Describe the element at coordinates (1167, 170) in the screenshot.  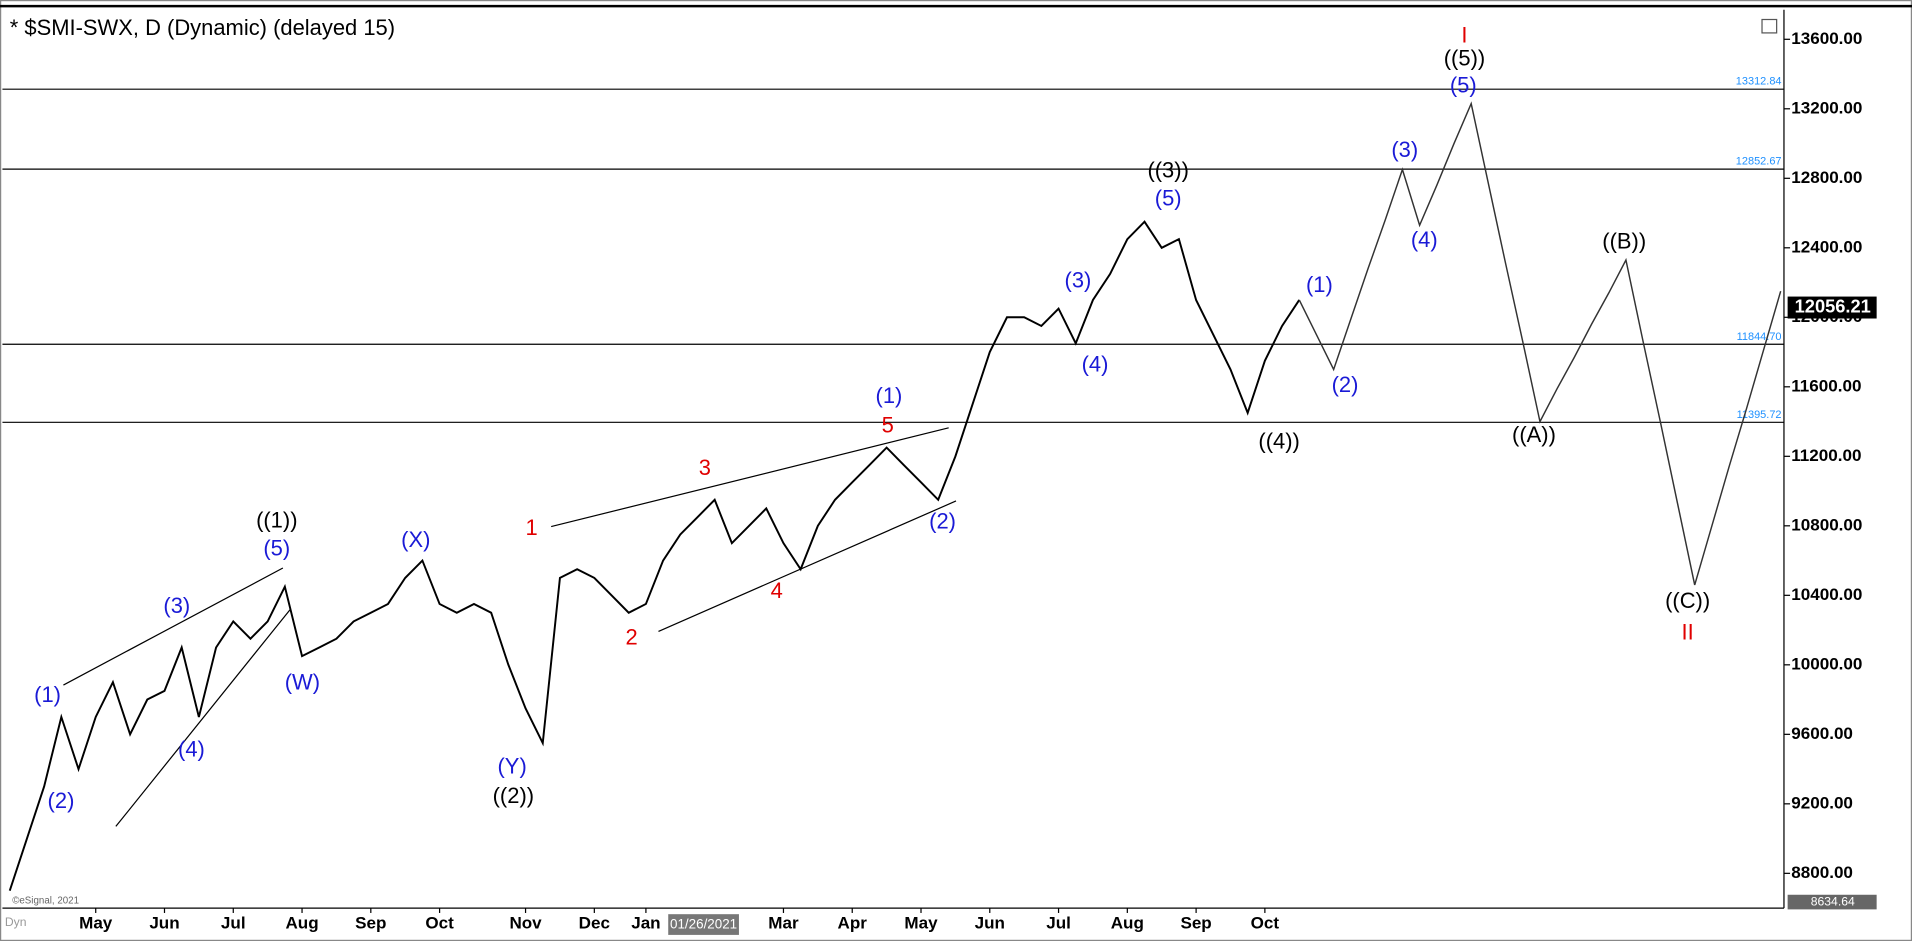
I see `wave-label: ((3))` at that location.